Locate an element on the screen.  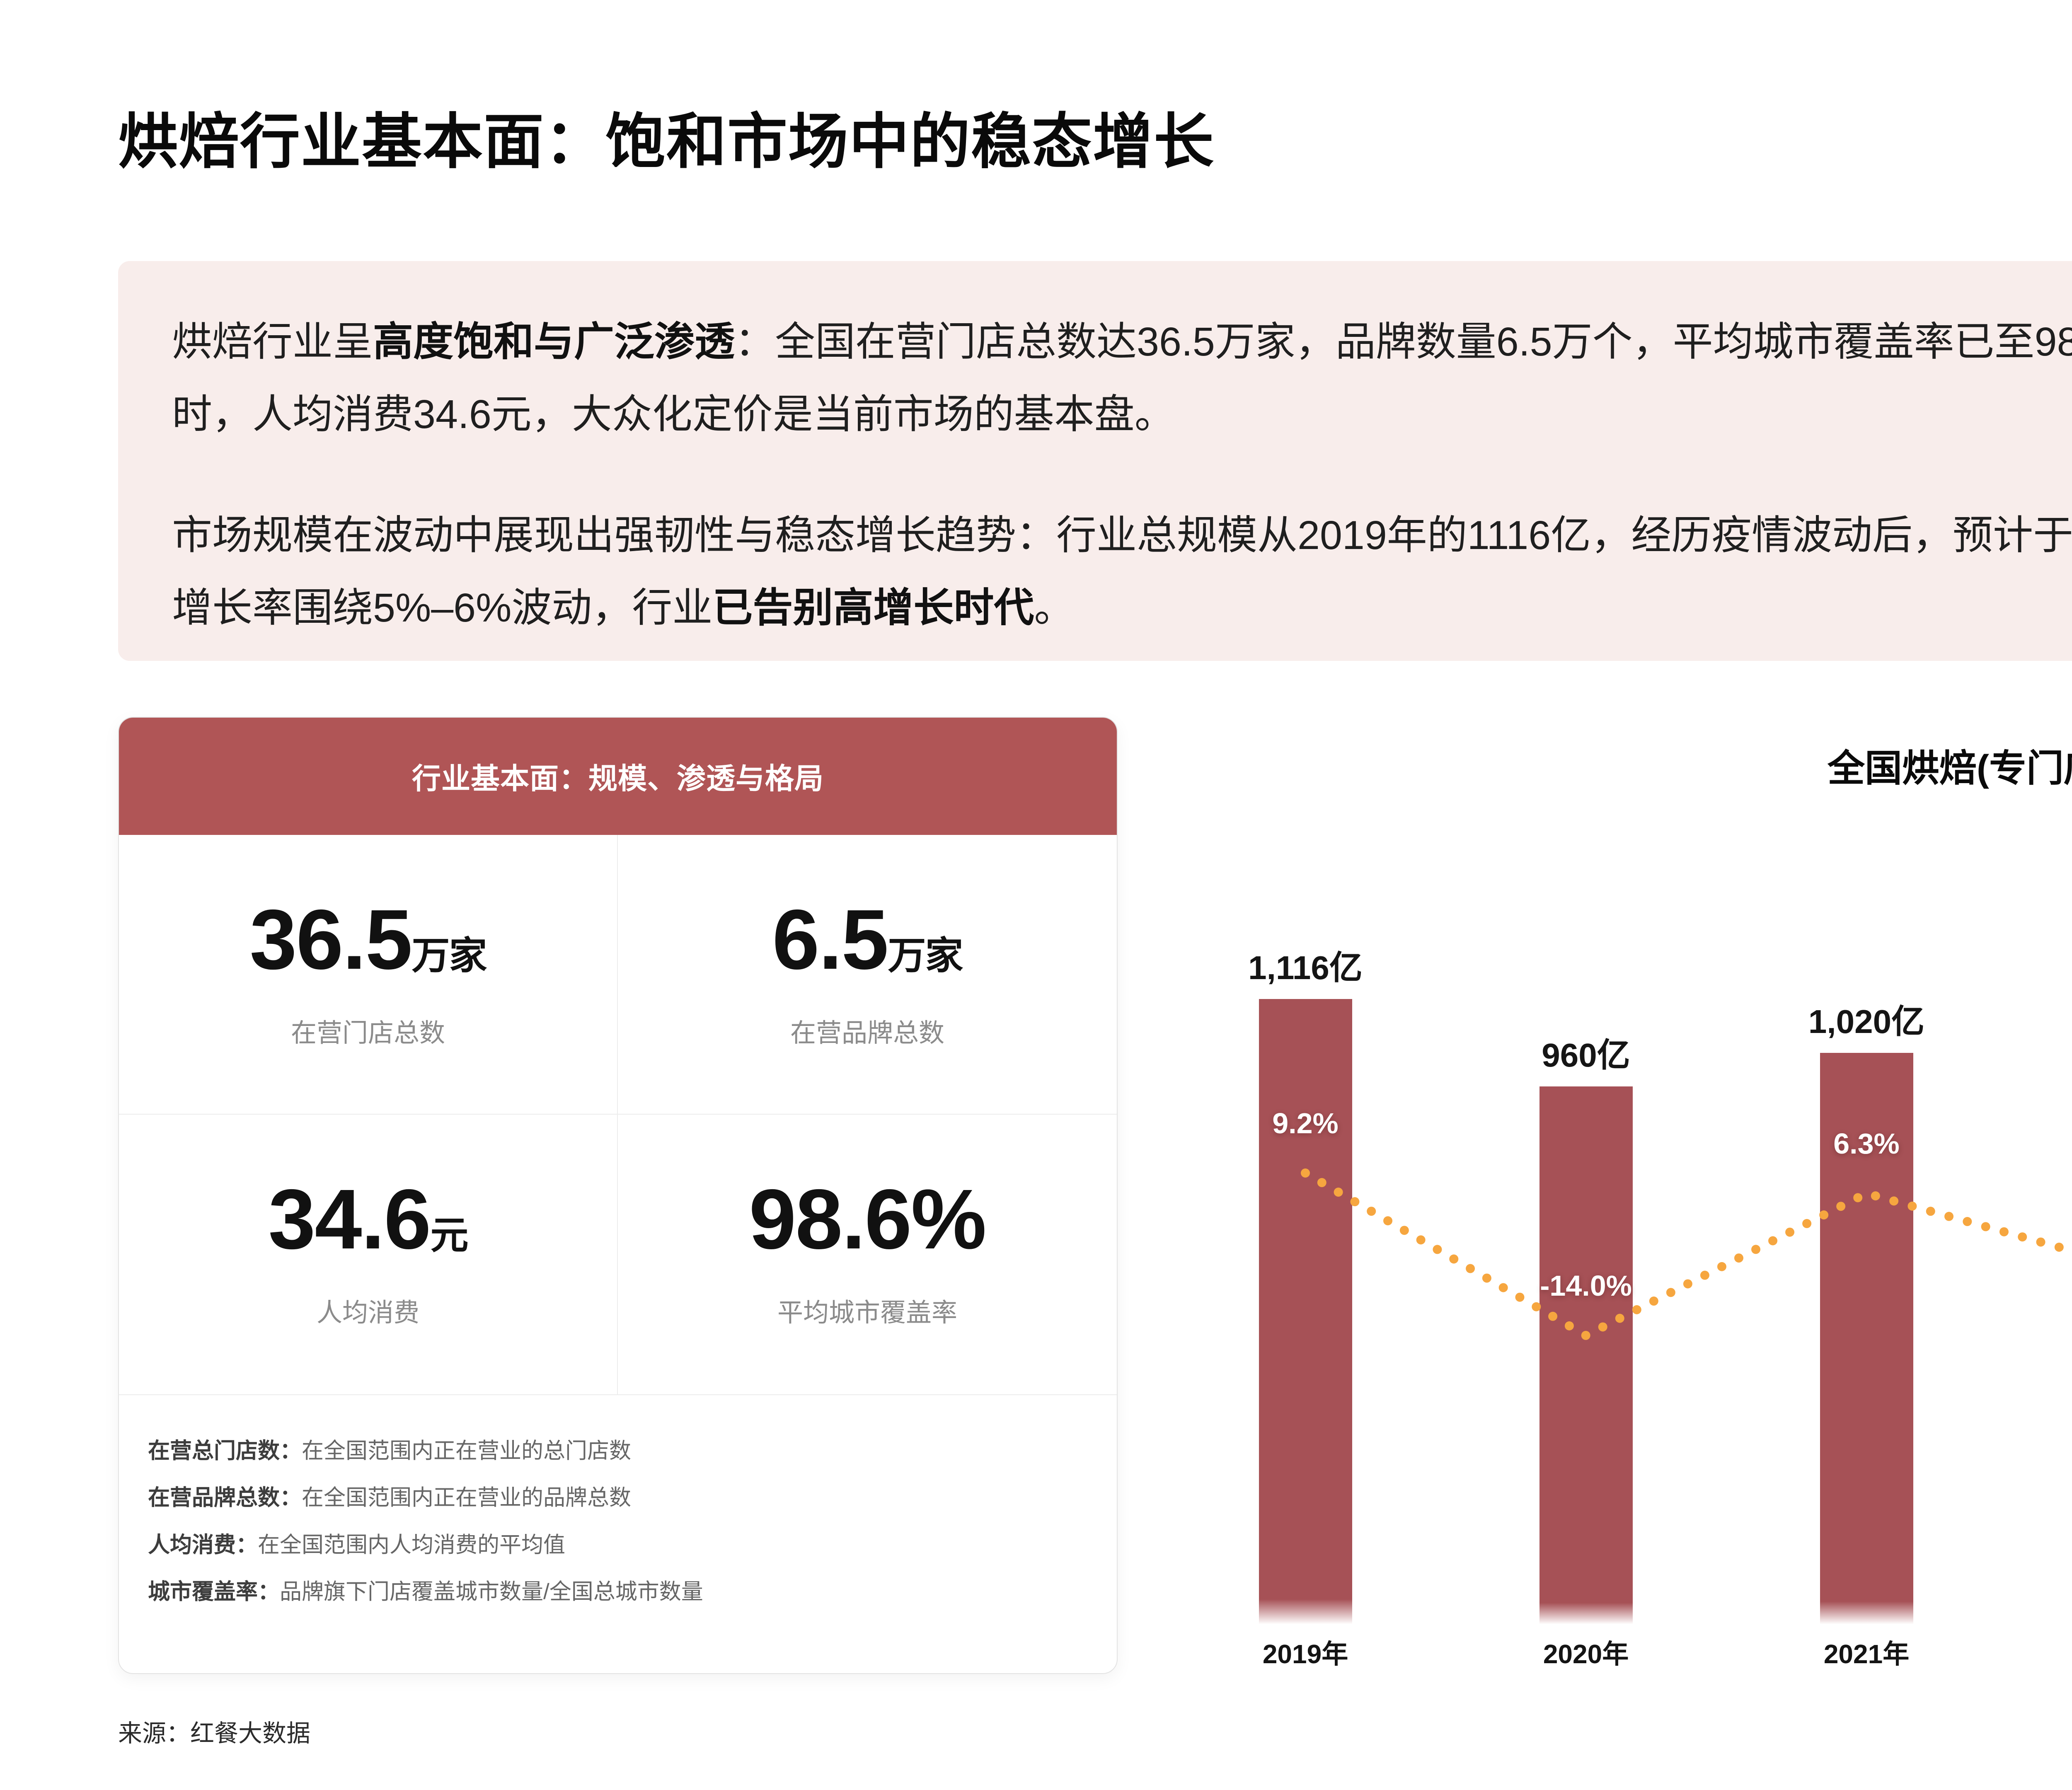
bar-2019年 is located at coordinates (1305, 1312).